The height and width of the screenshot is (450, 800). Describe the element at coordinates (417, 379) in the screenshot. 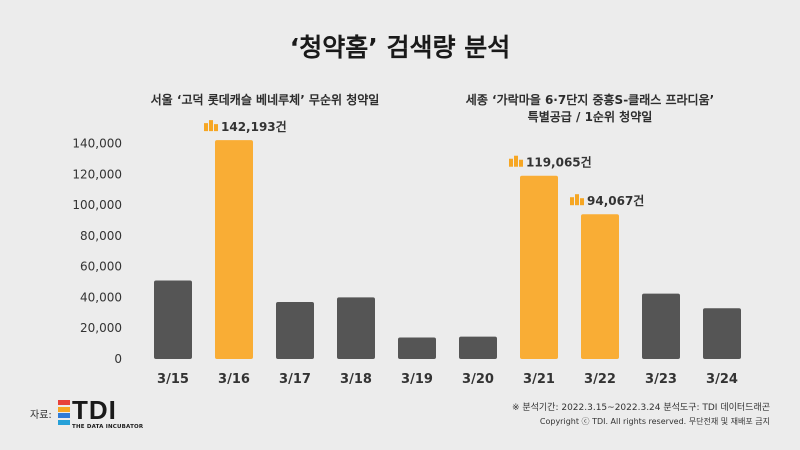

I see `x-tick-label: 3/19` at that location.